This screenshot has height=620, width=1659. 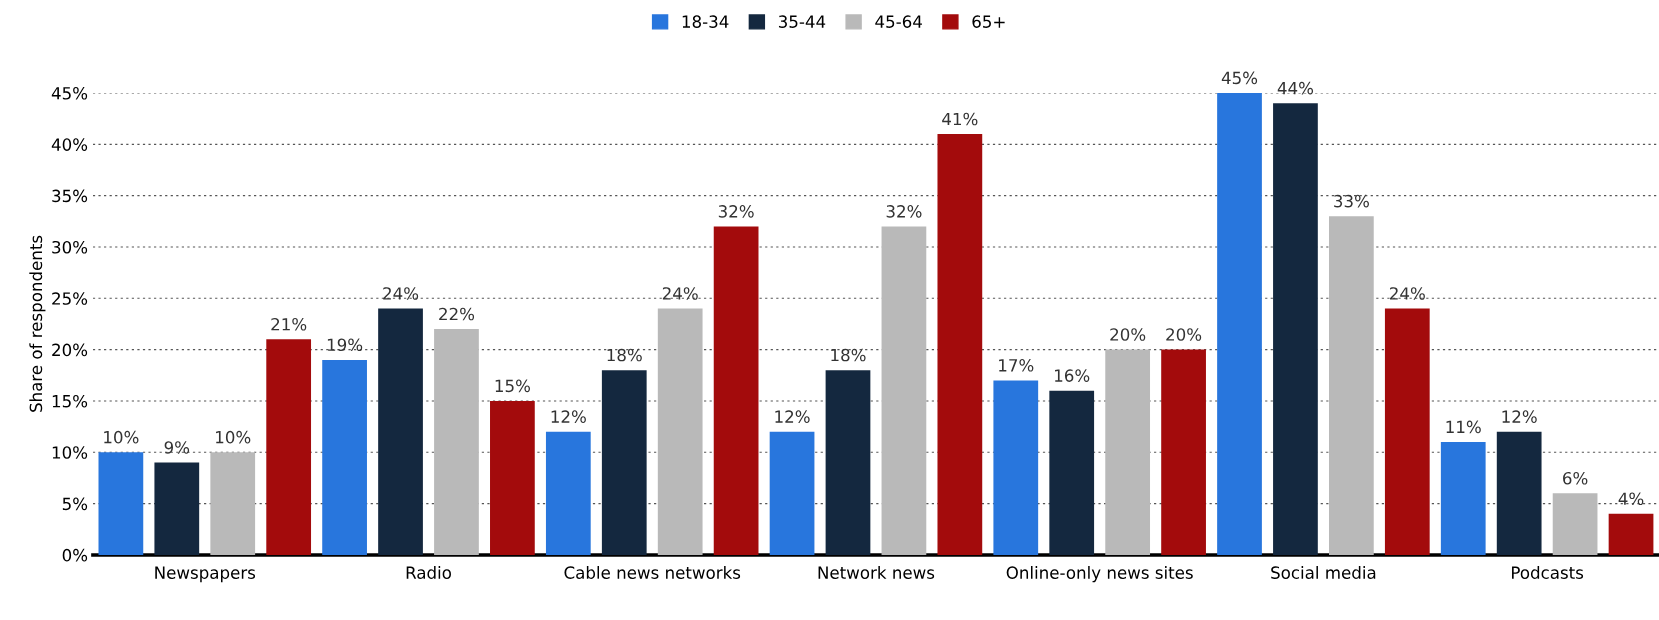 I want to click on x-tick-label: Cable news networks, so click(x=652, y=572).